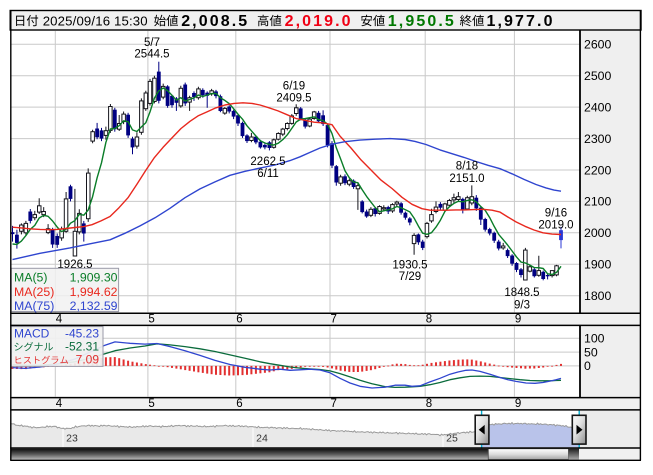 The image size is (653, 475). Describe the element at coordinates (94, 278) in the screenshot. I see `svg-text: 1,909.30` at that location.